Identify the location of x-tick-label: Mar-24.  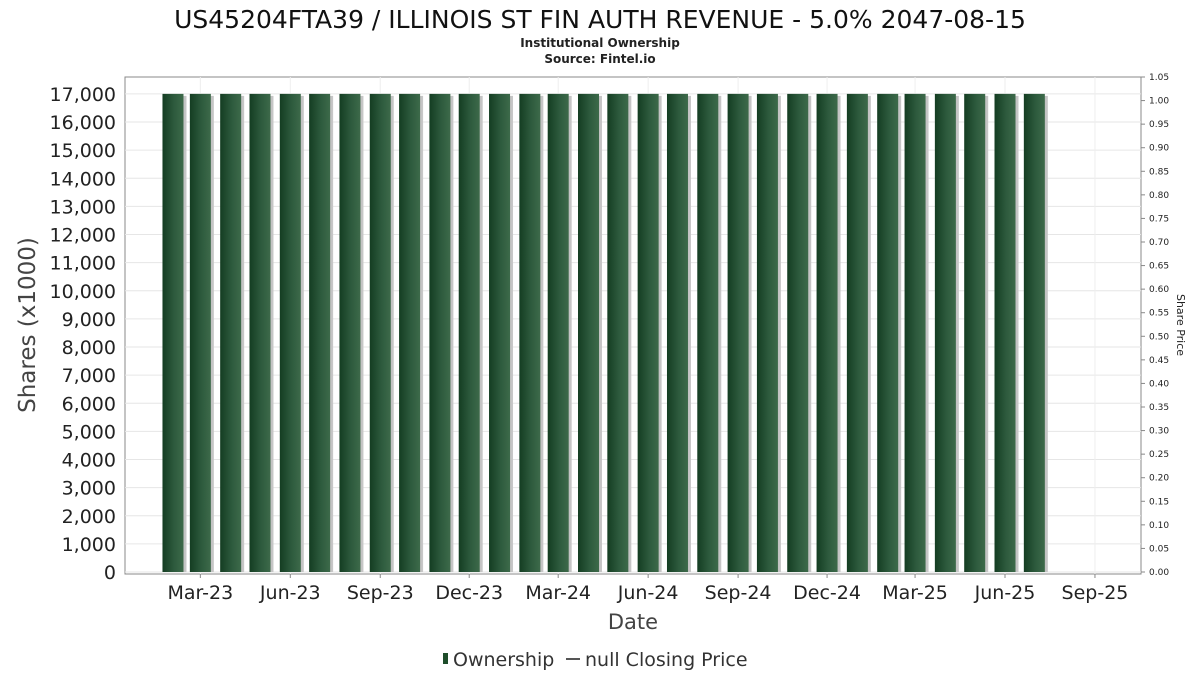
(558, 593).